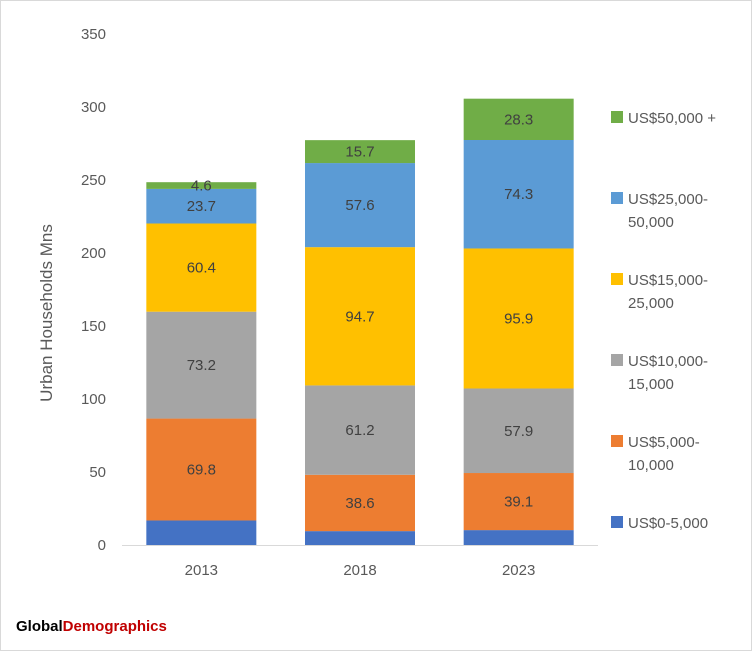 The height and width of the screenshot is (651, 752). I want to click on brand-logo: GlobalDemographics, so click(91, 626).